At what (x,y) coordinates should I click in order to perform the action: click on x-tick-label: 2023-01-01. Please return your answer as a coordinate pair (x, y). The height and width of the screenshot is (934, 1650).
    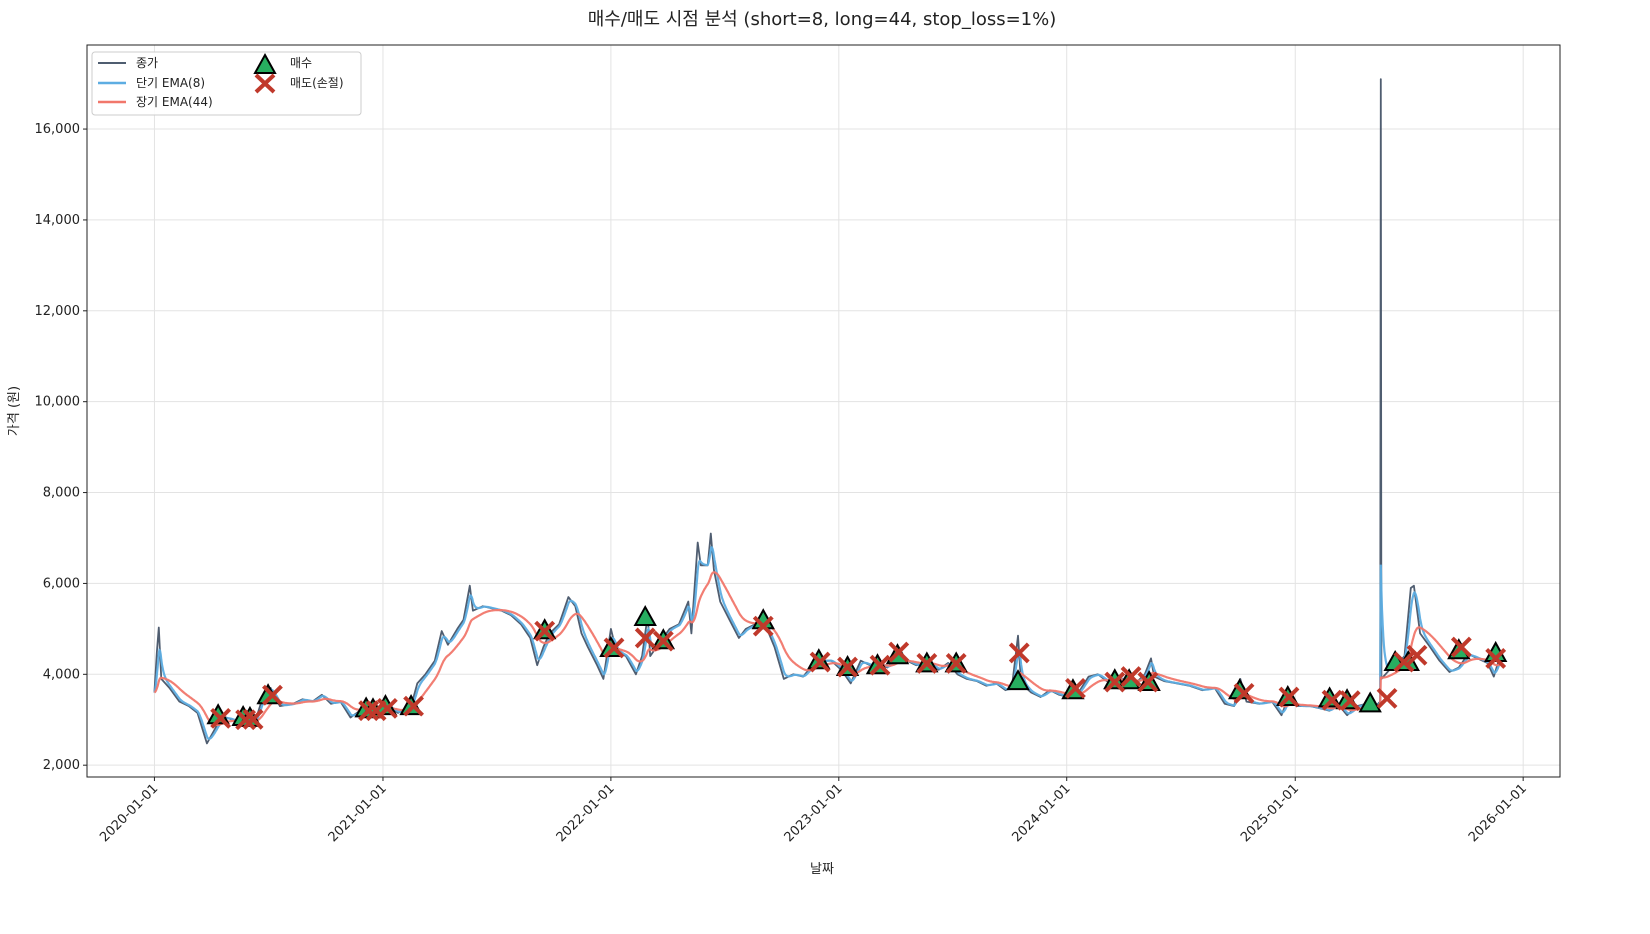
    Looking at the image, I should click on (814, 813).